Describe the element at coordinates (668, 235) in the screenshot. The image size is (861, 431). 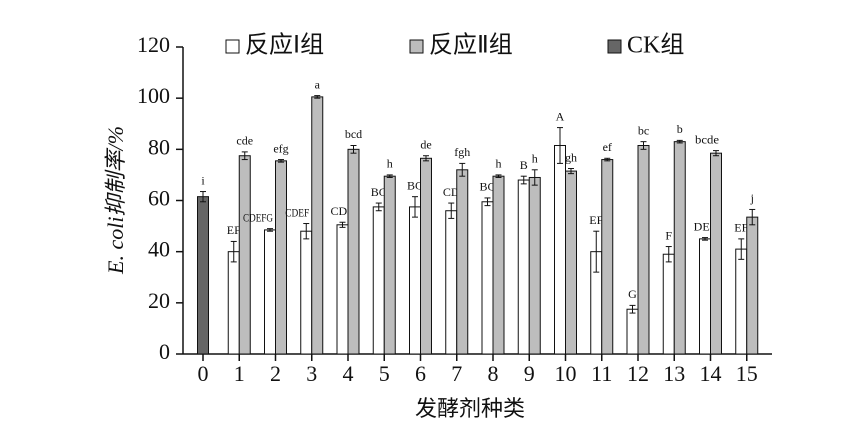
I see `data-label: F` at that location.